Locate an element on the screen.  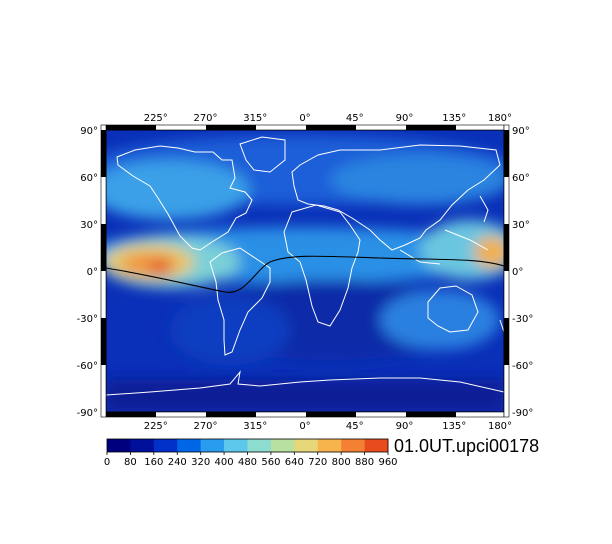
bottom-lon-label: 180° is located at coordinates (500, 426).